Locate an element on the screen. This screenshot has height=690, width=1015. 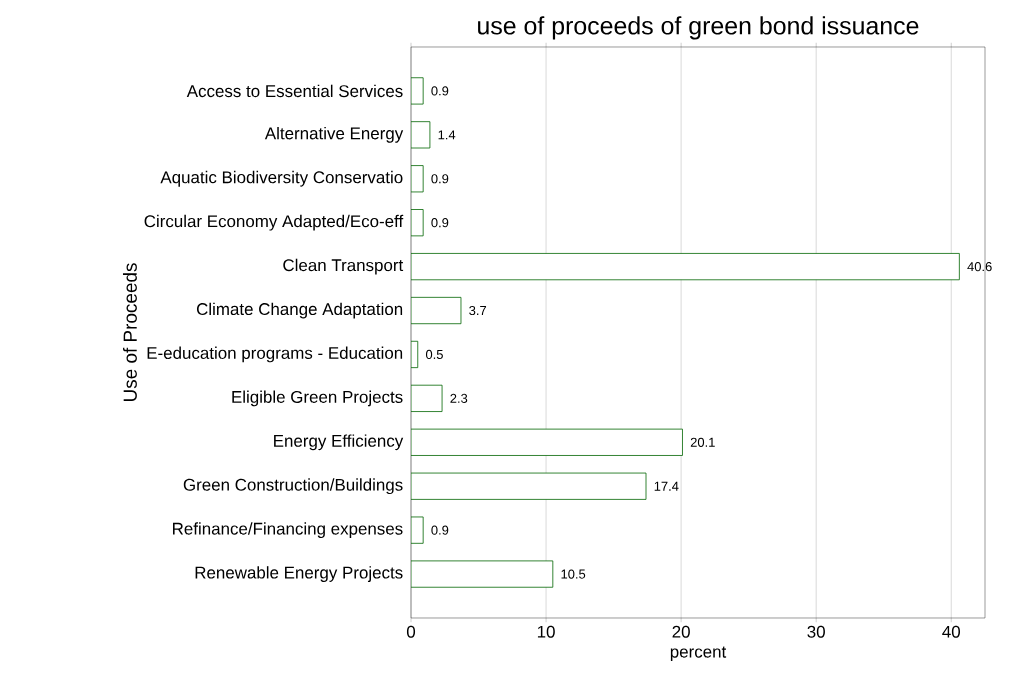
data-label: 1.4 is located at coordinates (447, 135).